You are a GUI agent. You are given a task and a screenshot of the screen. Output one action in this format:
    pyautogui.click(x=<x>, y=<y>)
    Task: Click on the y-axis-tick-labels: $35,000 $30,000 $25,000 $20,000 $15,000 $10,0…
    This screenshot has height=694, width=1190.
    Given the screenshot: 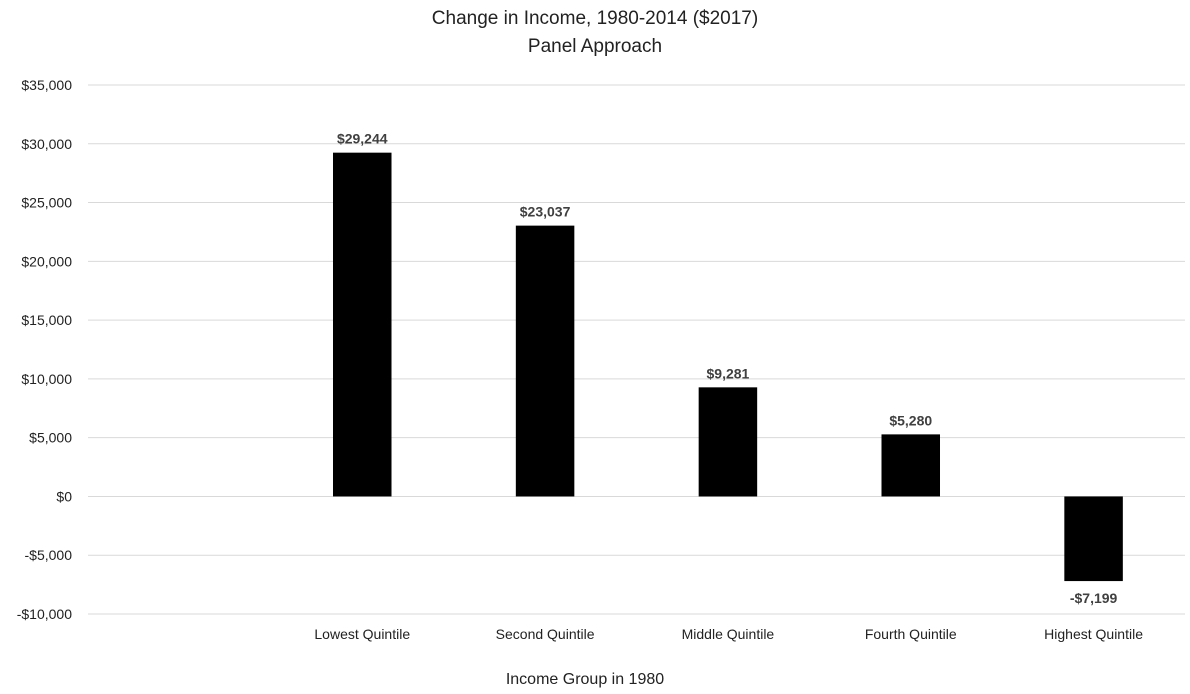 What is the action you would take?
    pyautogui.click(x=44, y=349)
    